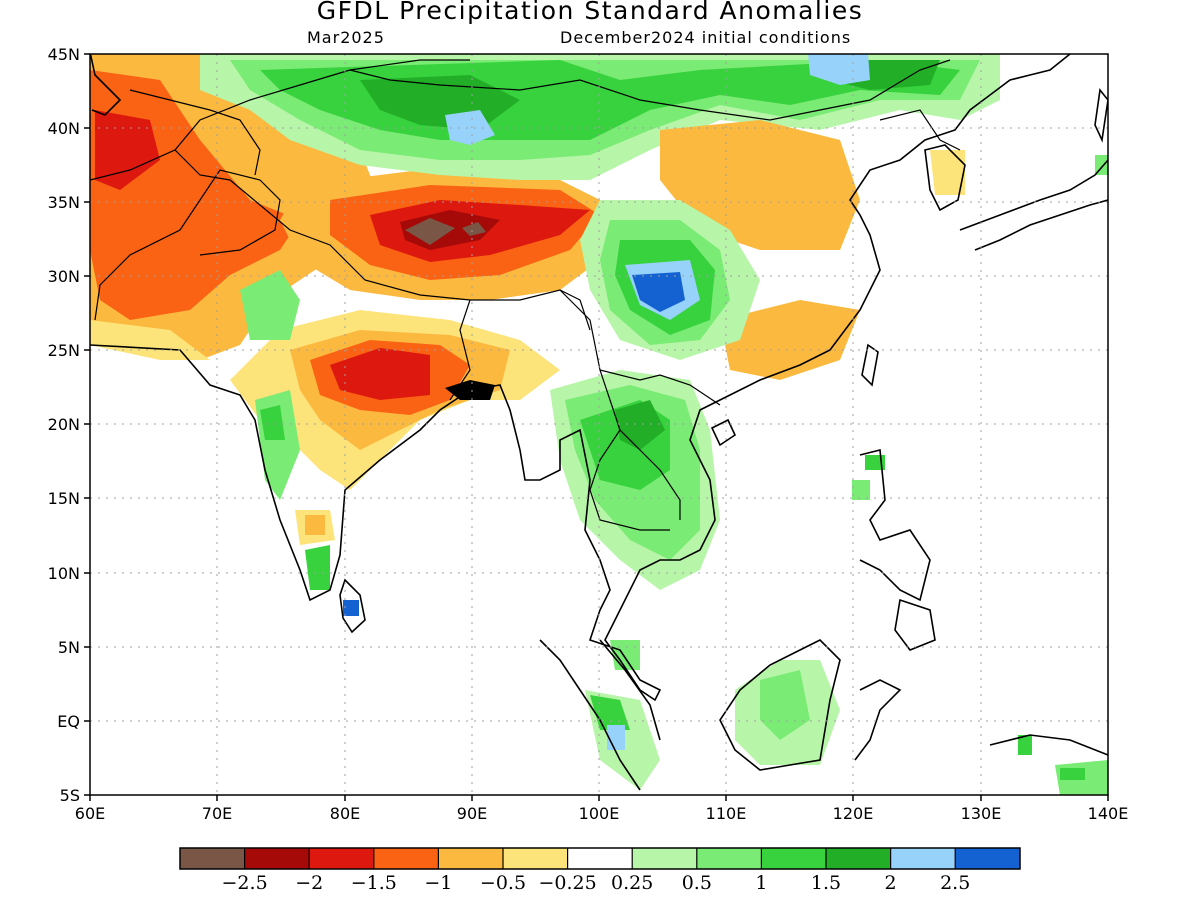 The width and height of the screenshot is (1200, 900). Describe the element at coordinates (90, 813) in the screenshot. I see `x-tick-label: 60E` at that location.